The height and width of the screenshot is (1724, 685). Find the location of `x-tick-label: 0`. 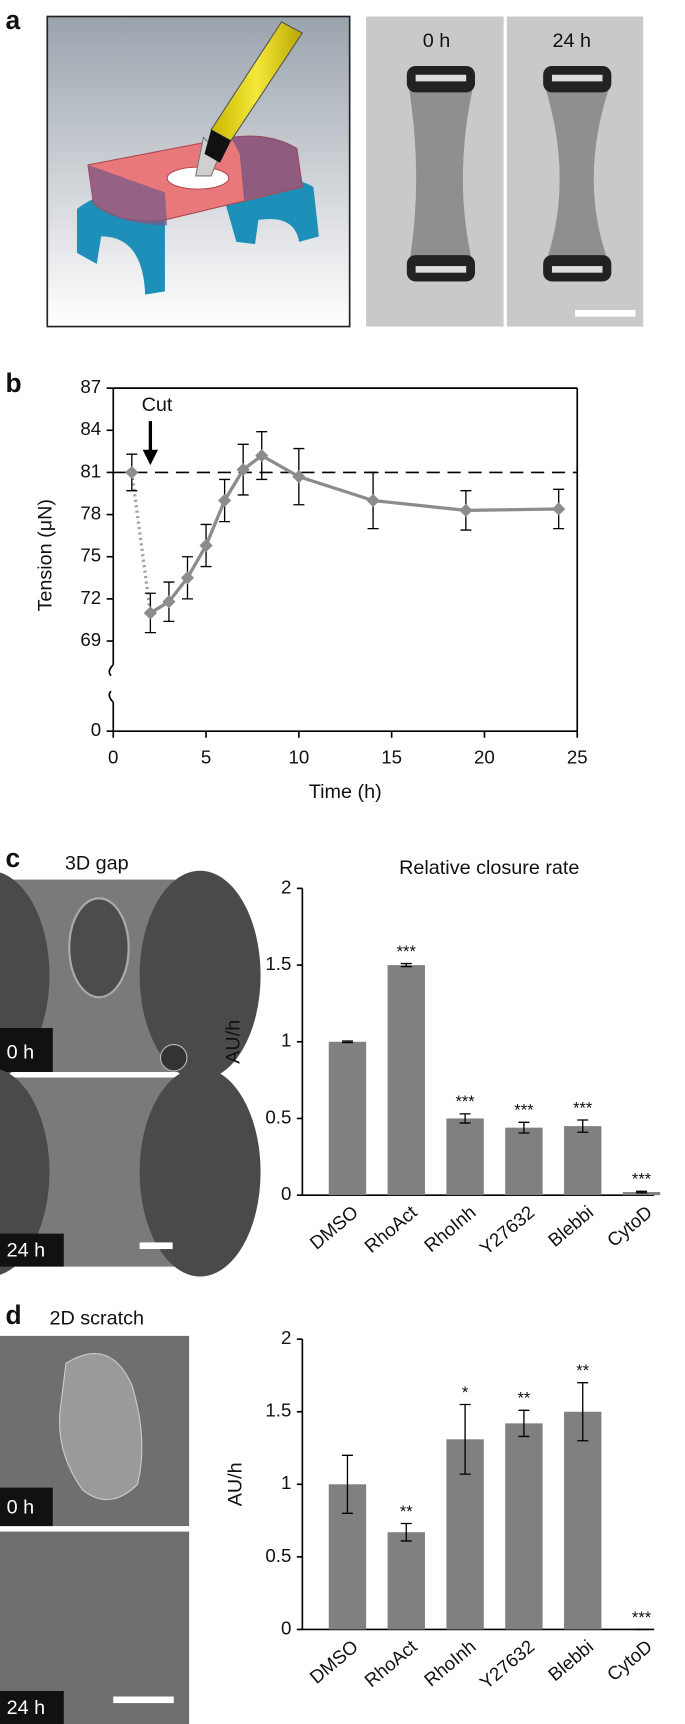

x-tick-label: 0 is located at coordinates (113, 757).